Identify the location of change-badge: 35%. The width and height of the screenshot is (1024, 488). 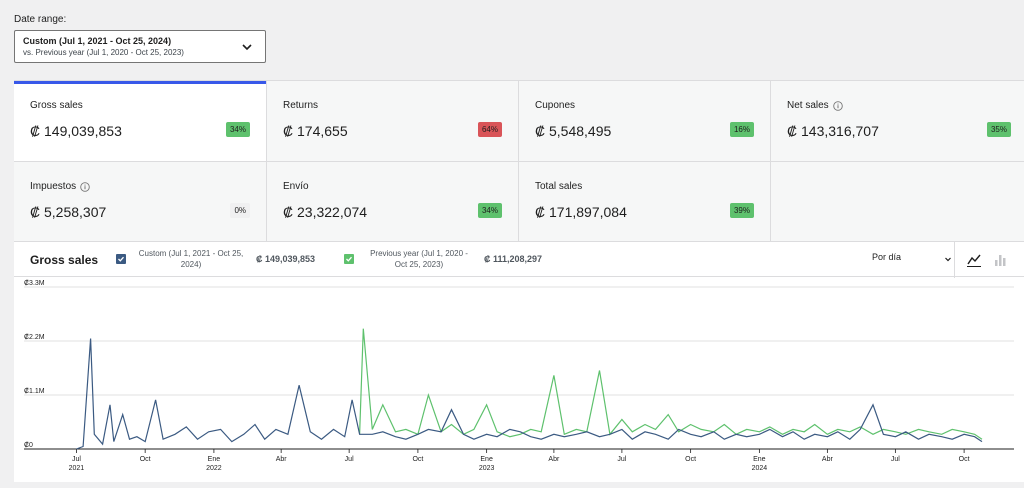
(998, 129).